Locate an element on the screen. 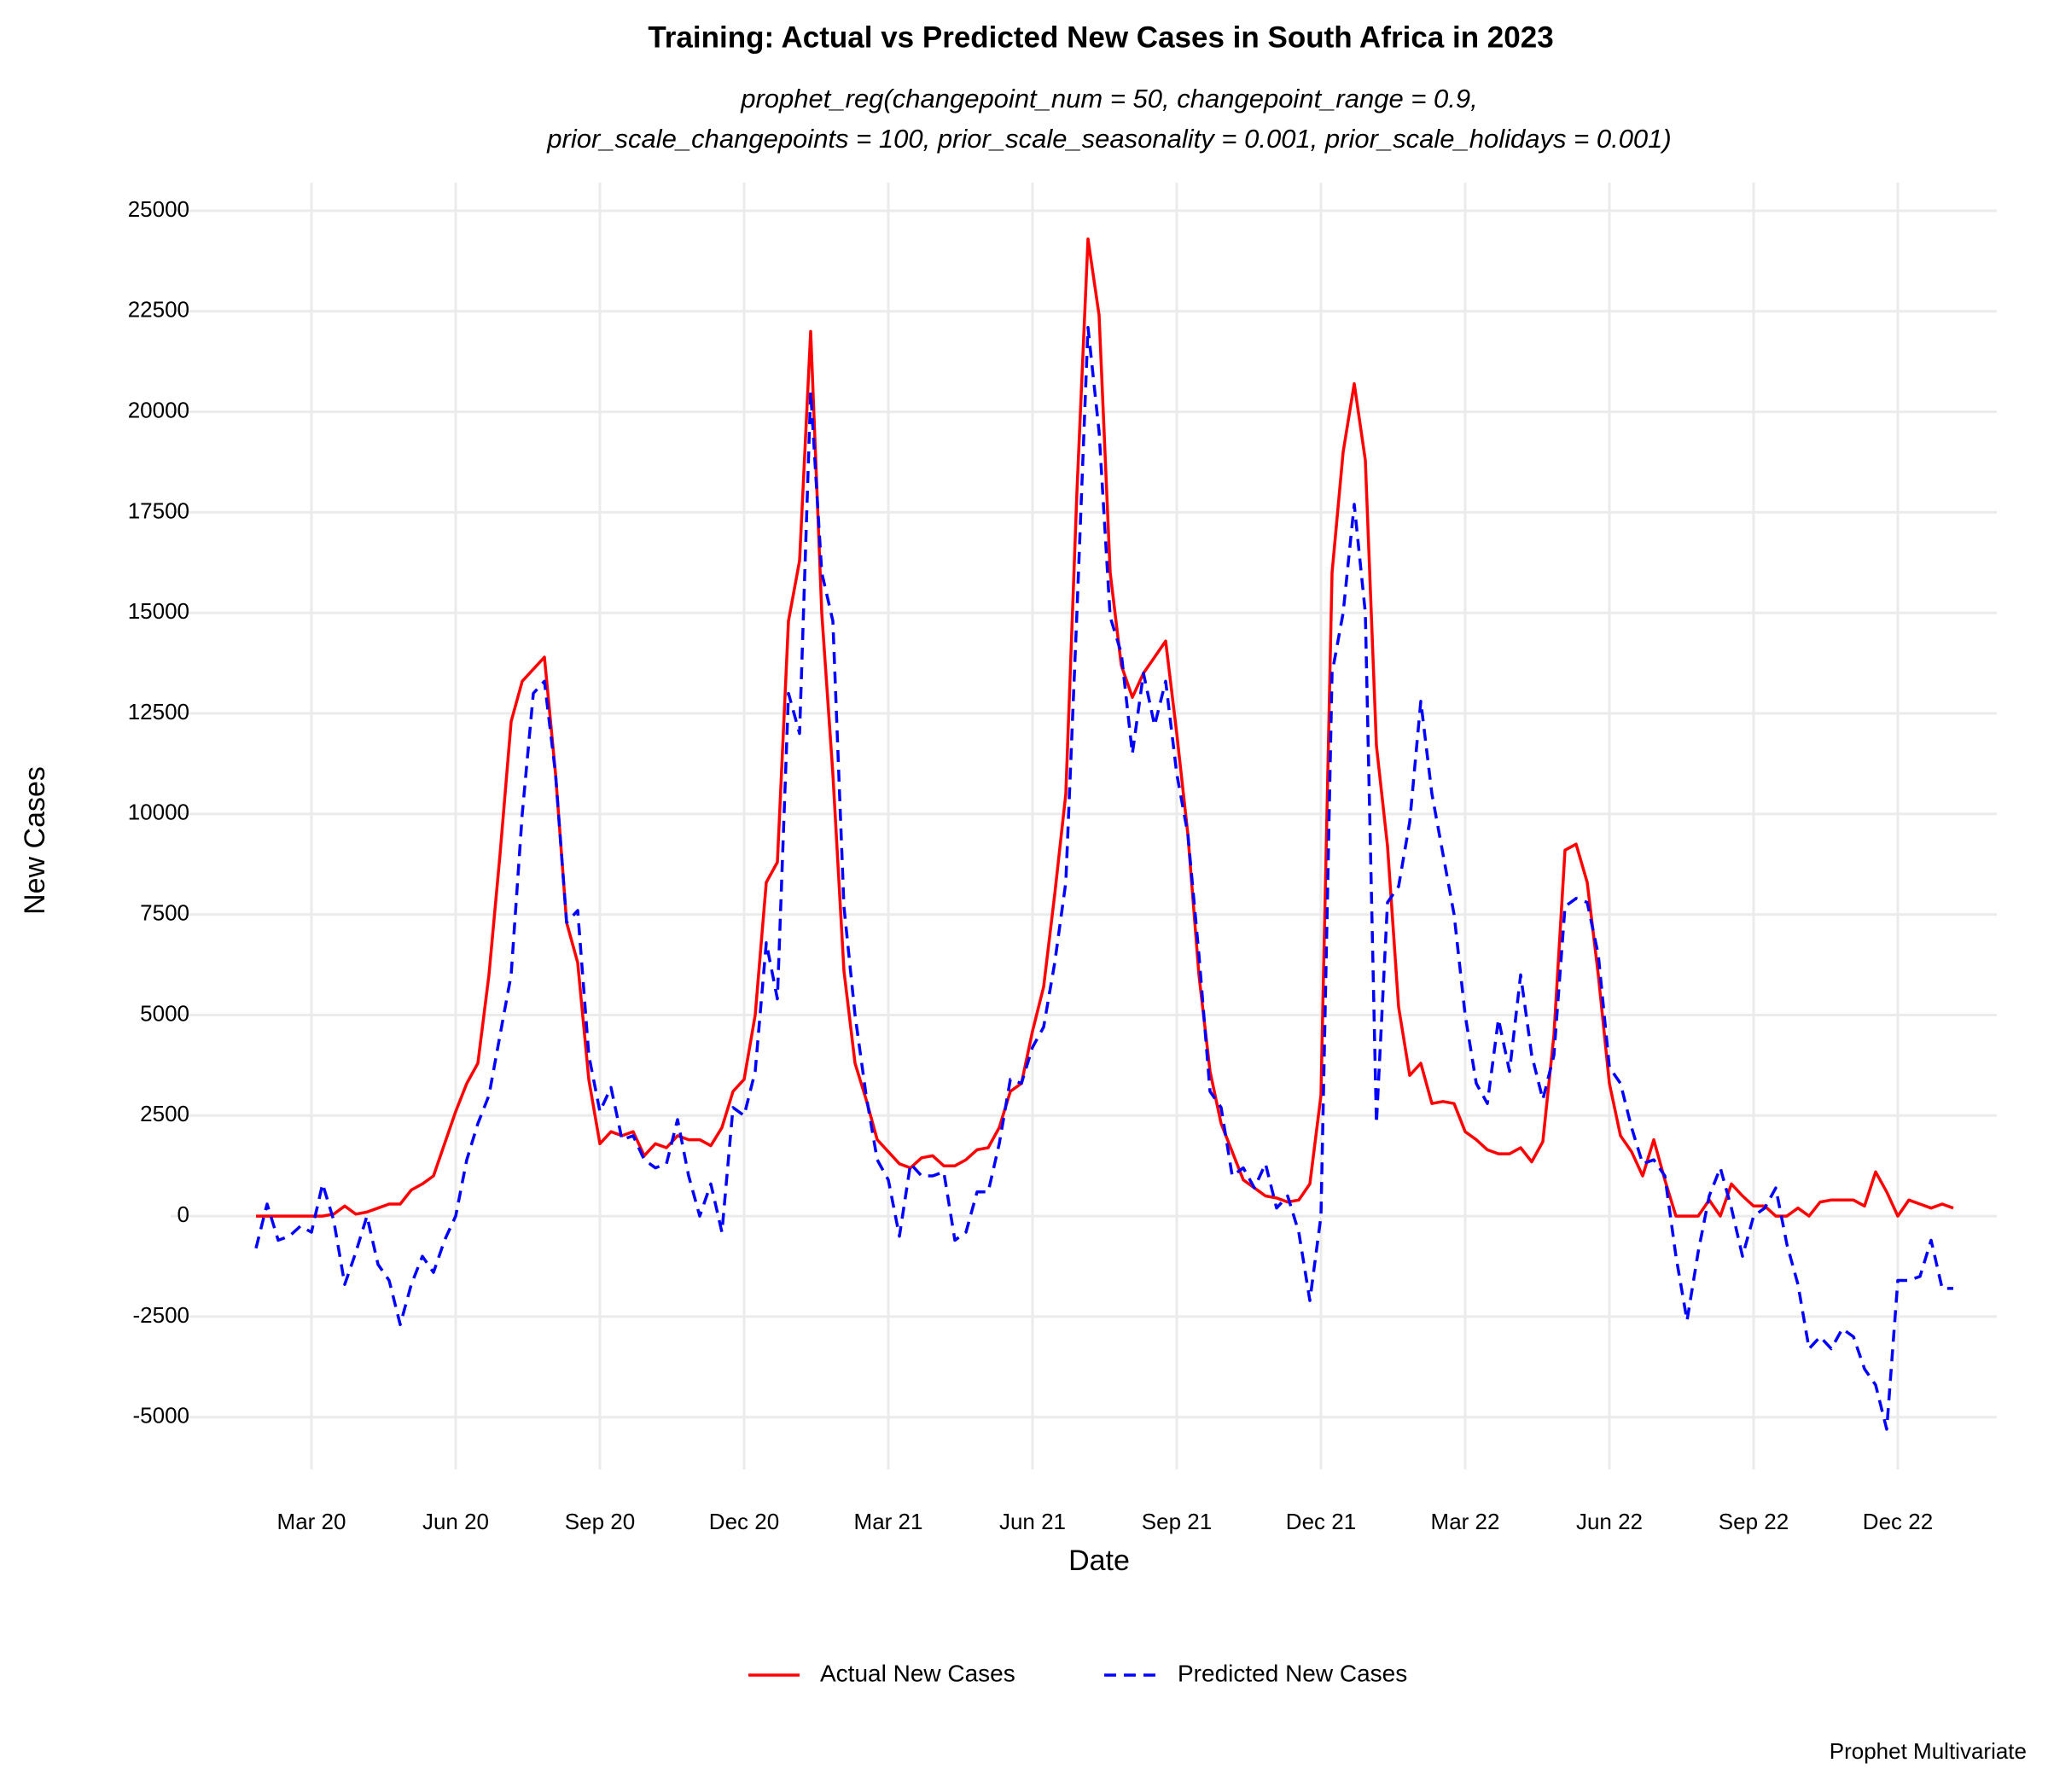  x-tick-label: Dec 21 is located at coordinates (1321, 1521).